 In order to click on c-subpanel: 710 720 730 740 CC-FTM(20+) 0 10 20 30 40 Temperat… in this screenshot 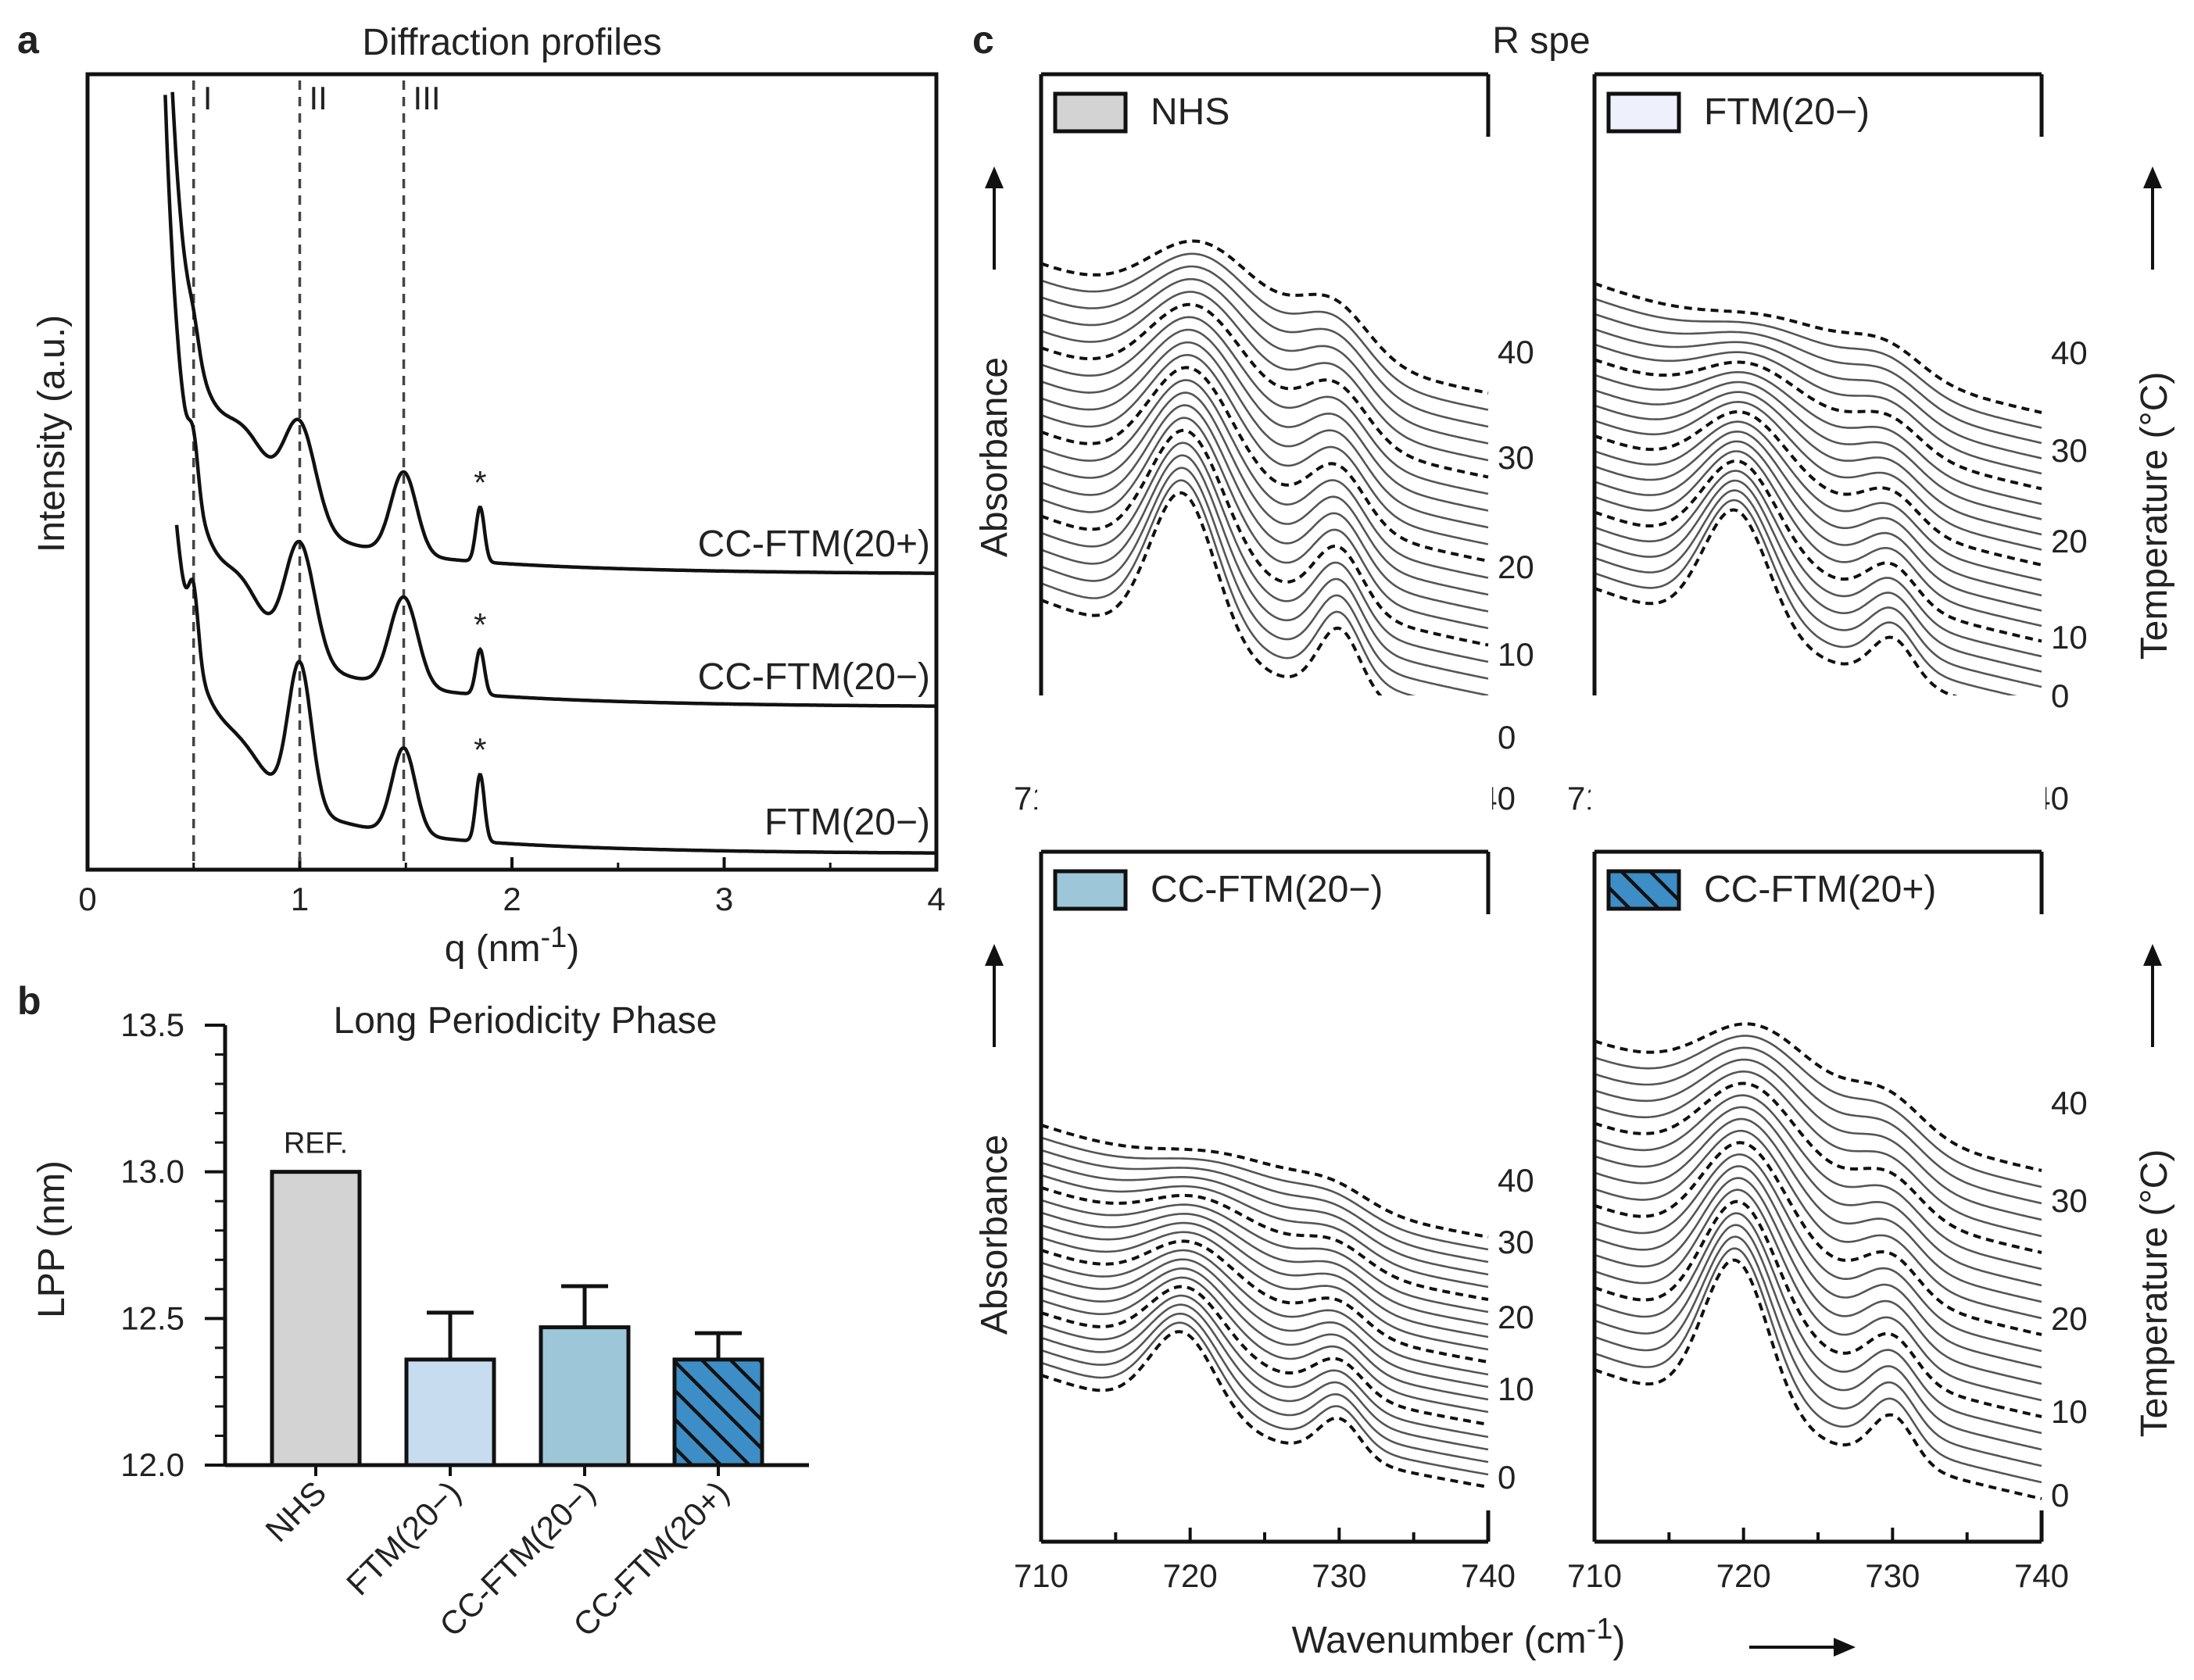, I will do `click(1871, 1144)`.